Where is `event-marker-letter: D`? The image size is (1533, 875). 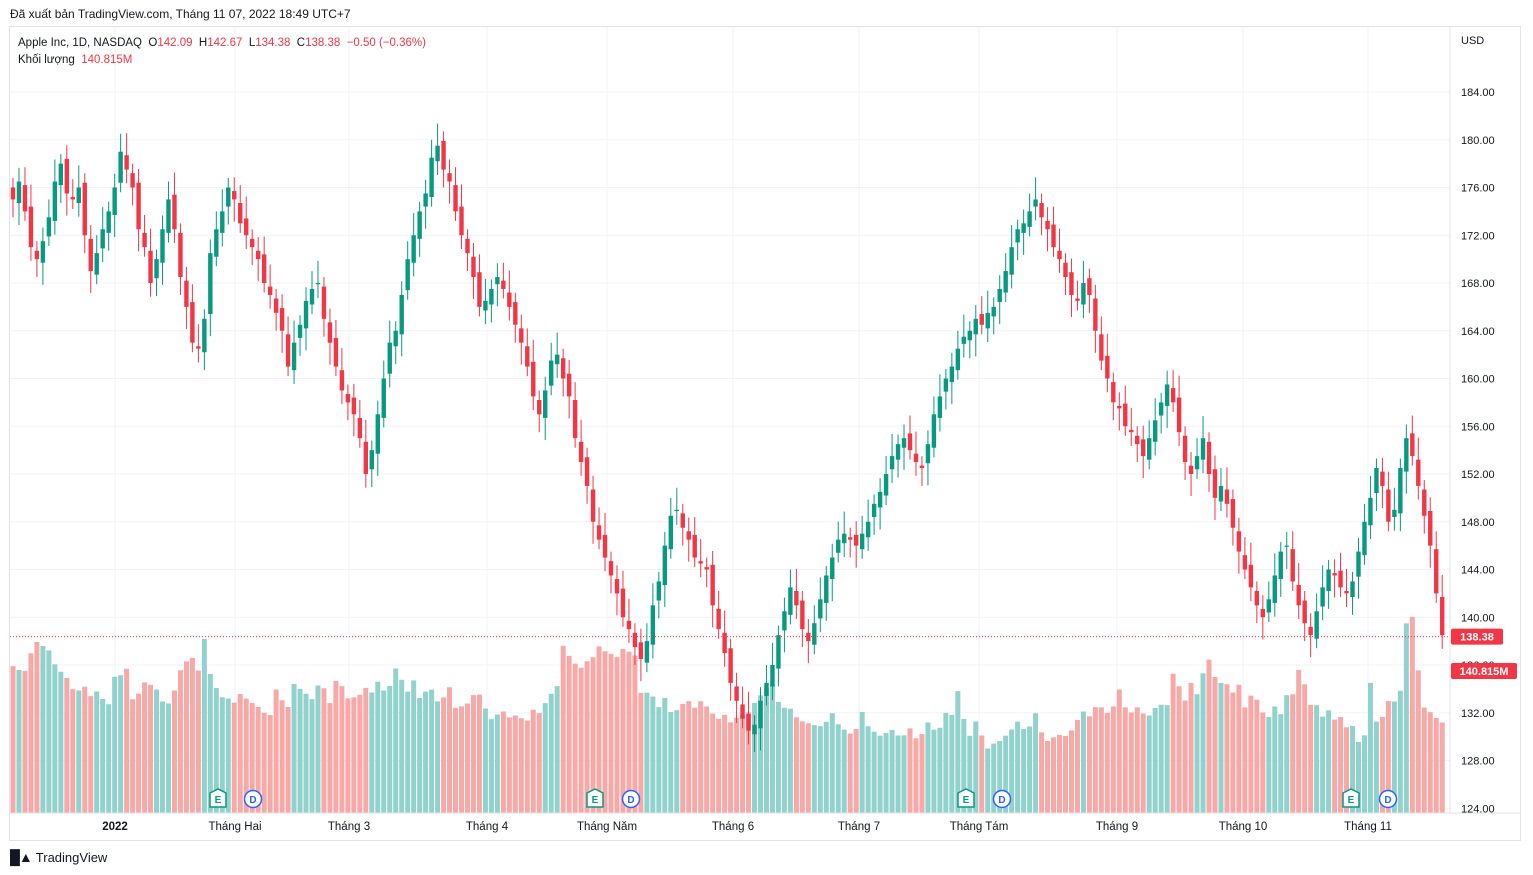 event-marker-letter: D is located at coordinates (1387, 800).